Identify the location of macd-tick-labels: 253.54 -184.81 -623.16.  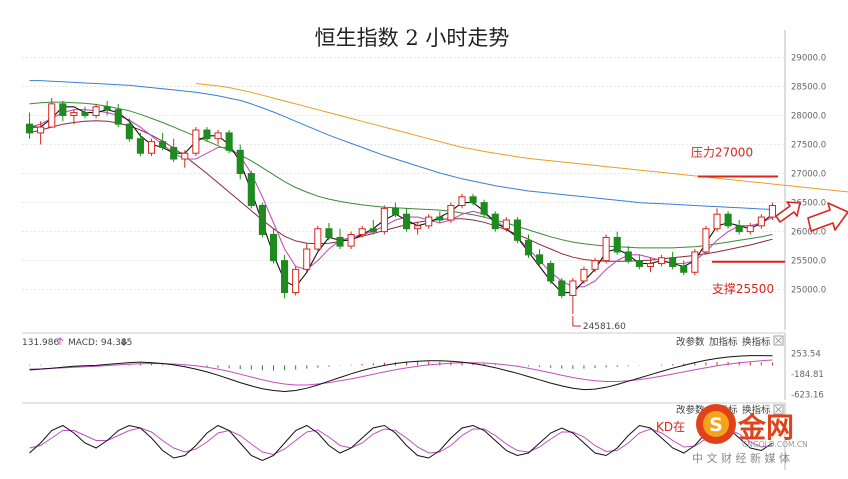
(807, 375).